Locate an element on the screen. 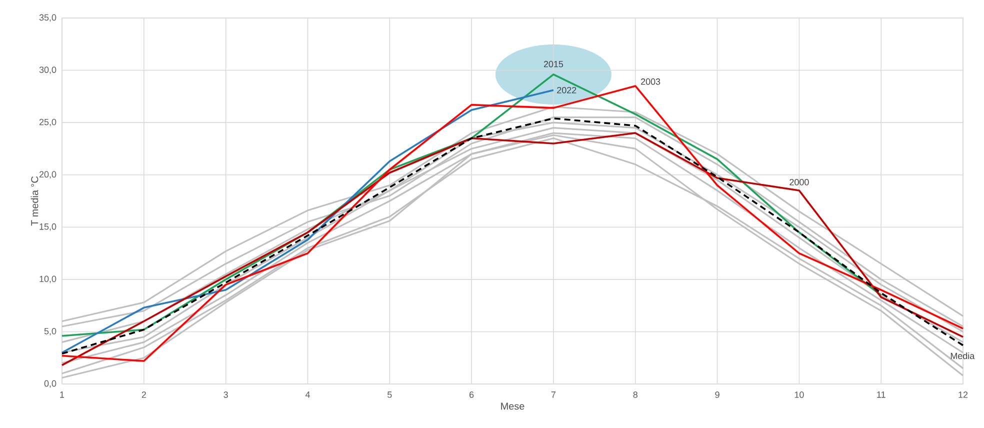 Image resolution: width=984 pixels, height=428 pixels. x-tick-label: 11 is located at coordinates (881, 395).